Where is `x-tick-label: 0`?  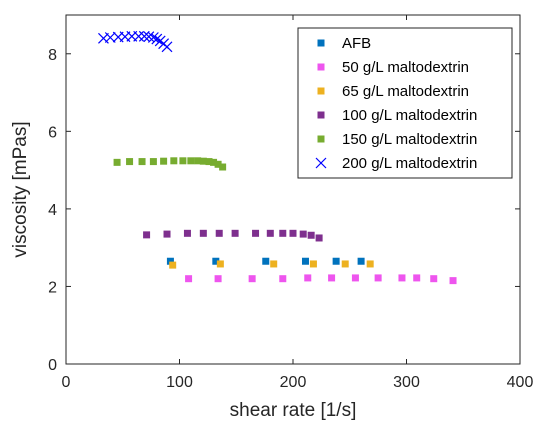 x-tick-label: 0 is located at coordinates (66, 382).